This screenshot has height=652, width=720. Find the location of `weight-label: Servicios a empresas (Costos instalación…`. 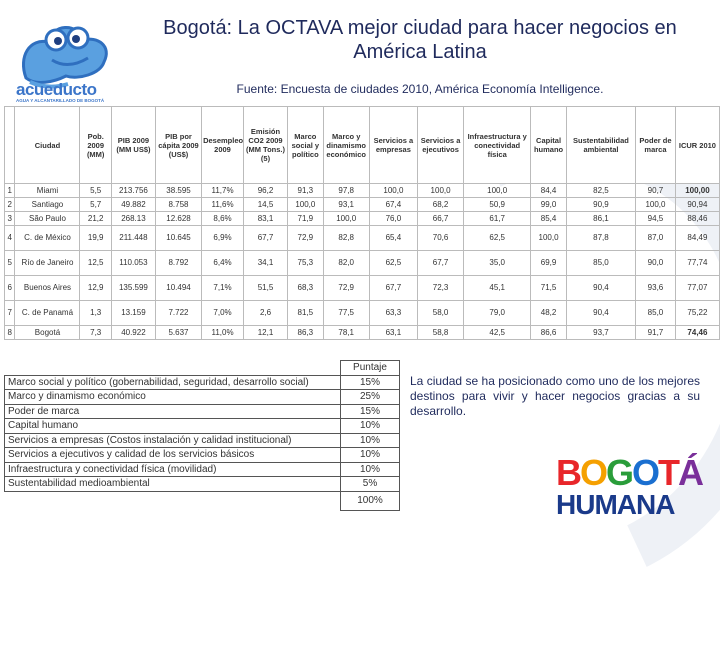

weight-label: Servicios a empresas (Costos instalación… is located at coordinates (172, 440).